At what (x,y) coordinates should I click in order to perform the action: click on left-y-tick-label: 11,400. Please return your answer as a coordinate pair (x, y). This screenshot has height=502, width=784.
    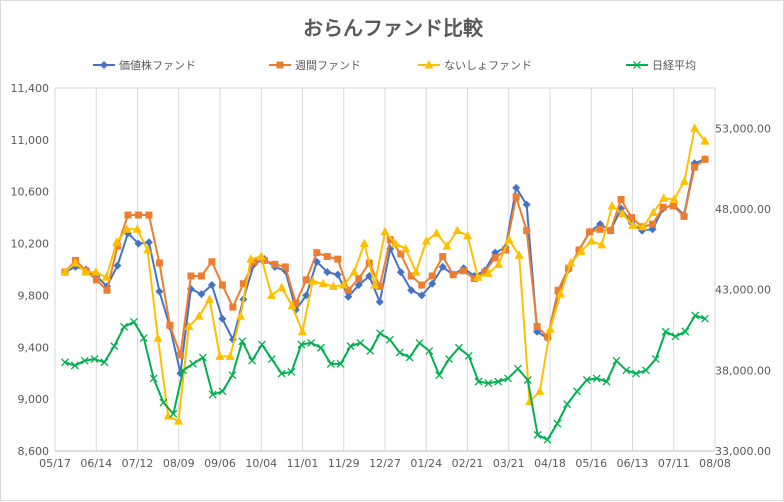
    Looking at the image, I should click on (30, 88).